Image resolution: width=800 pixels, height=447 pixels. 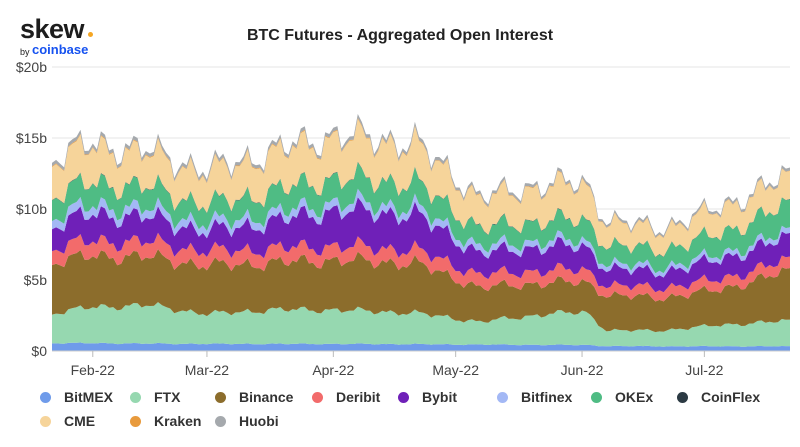 I want to click on legend-item-bybit: Bybit, so click(x=427, y=397).